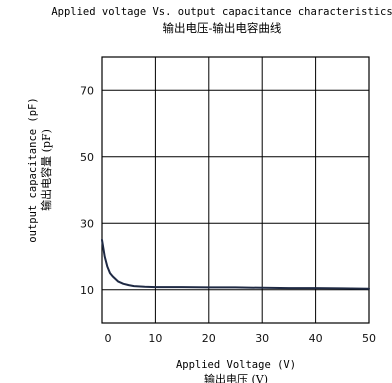 The height and width of the screenshot is (383, 392). What do you see at coordinates (155, 338) in the screenshot?
I see `x-tick-label: 10` at bounding box center [155, 338].